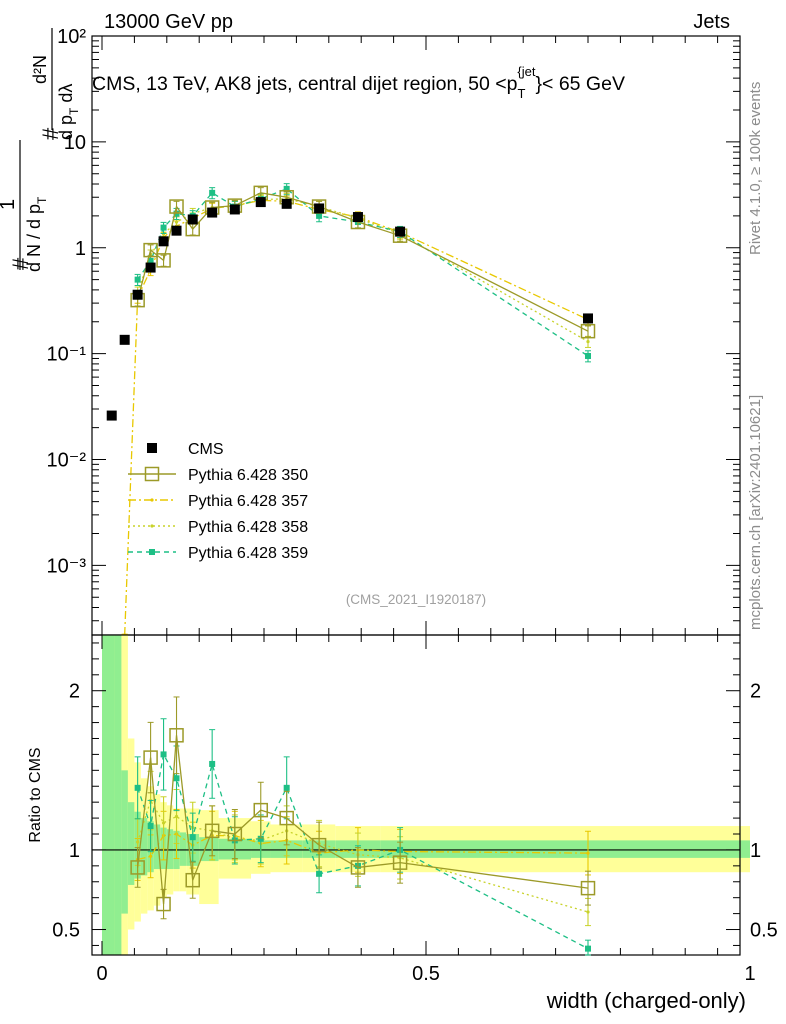 The width and height of the screenshot is (786, 1024). I want to click on ratio-y-tick-label: 0.5, so click(66, 931).